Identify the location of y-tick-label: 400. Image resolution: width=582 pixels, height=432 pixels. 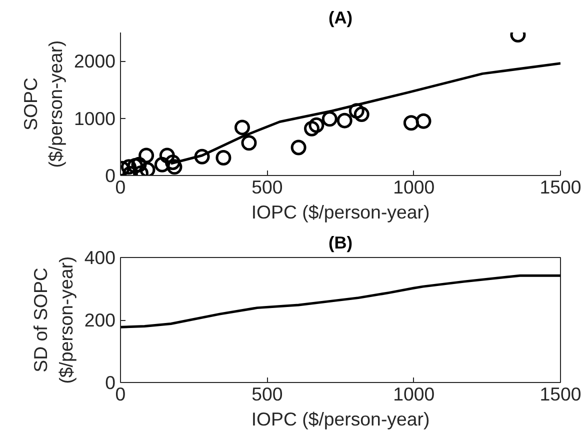
(100, 257).